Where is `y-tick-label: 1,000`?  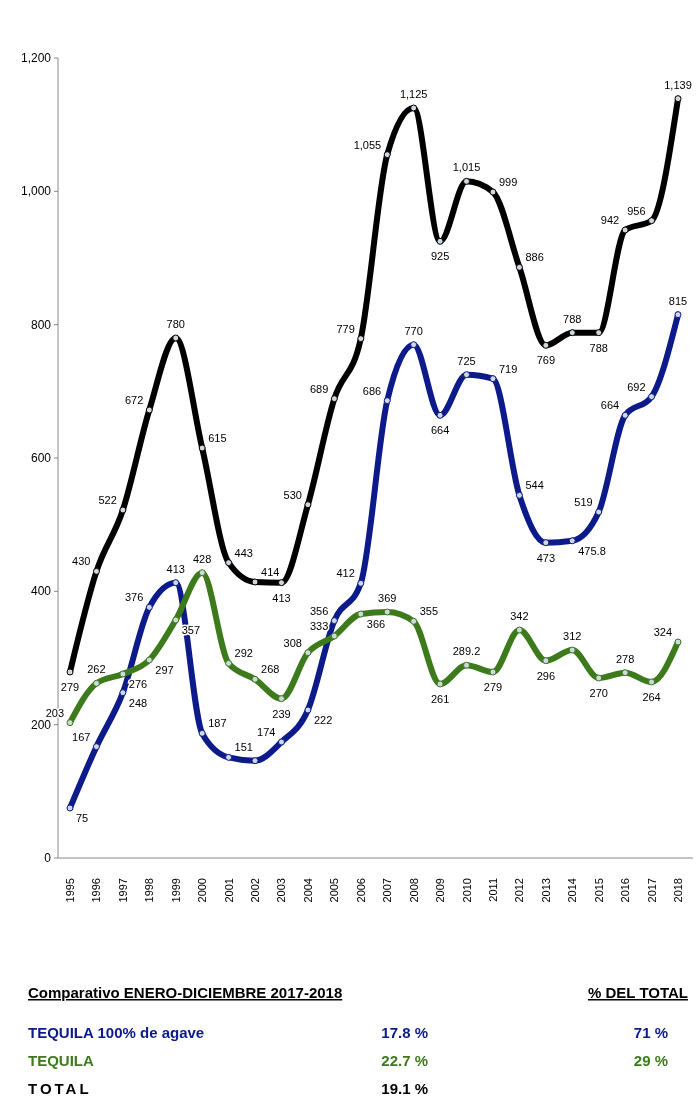 y-tick-label: 1,000 is located at coordinates (36, 191).